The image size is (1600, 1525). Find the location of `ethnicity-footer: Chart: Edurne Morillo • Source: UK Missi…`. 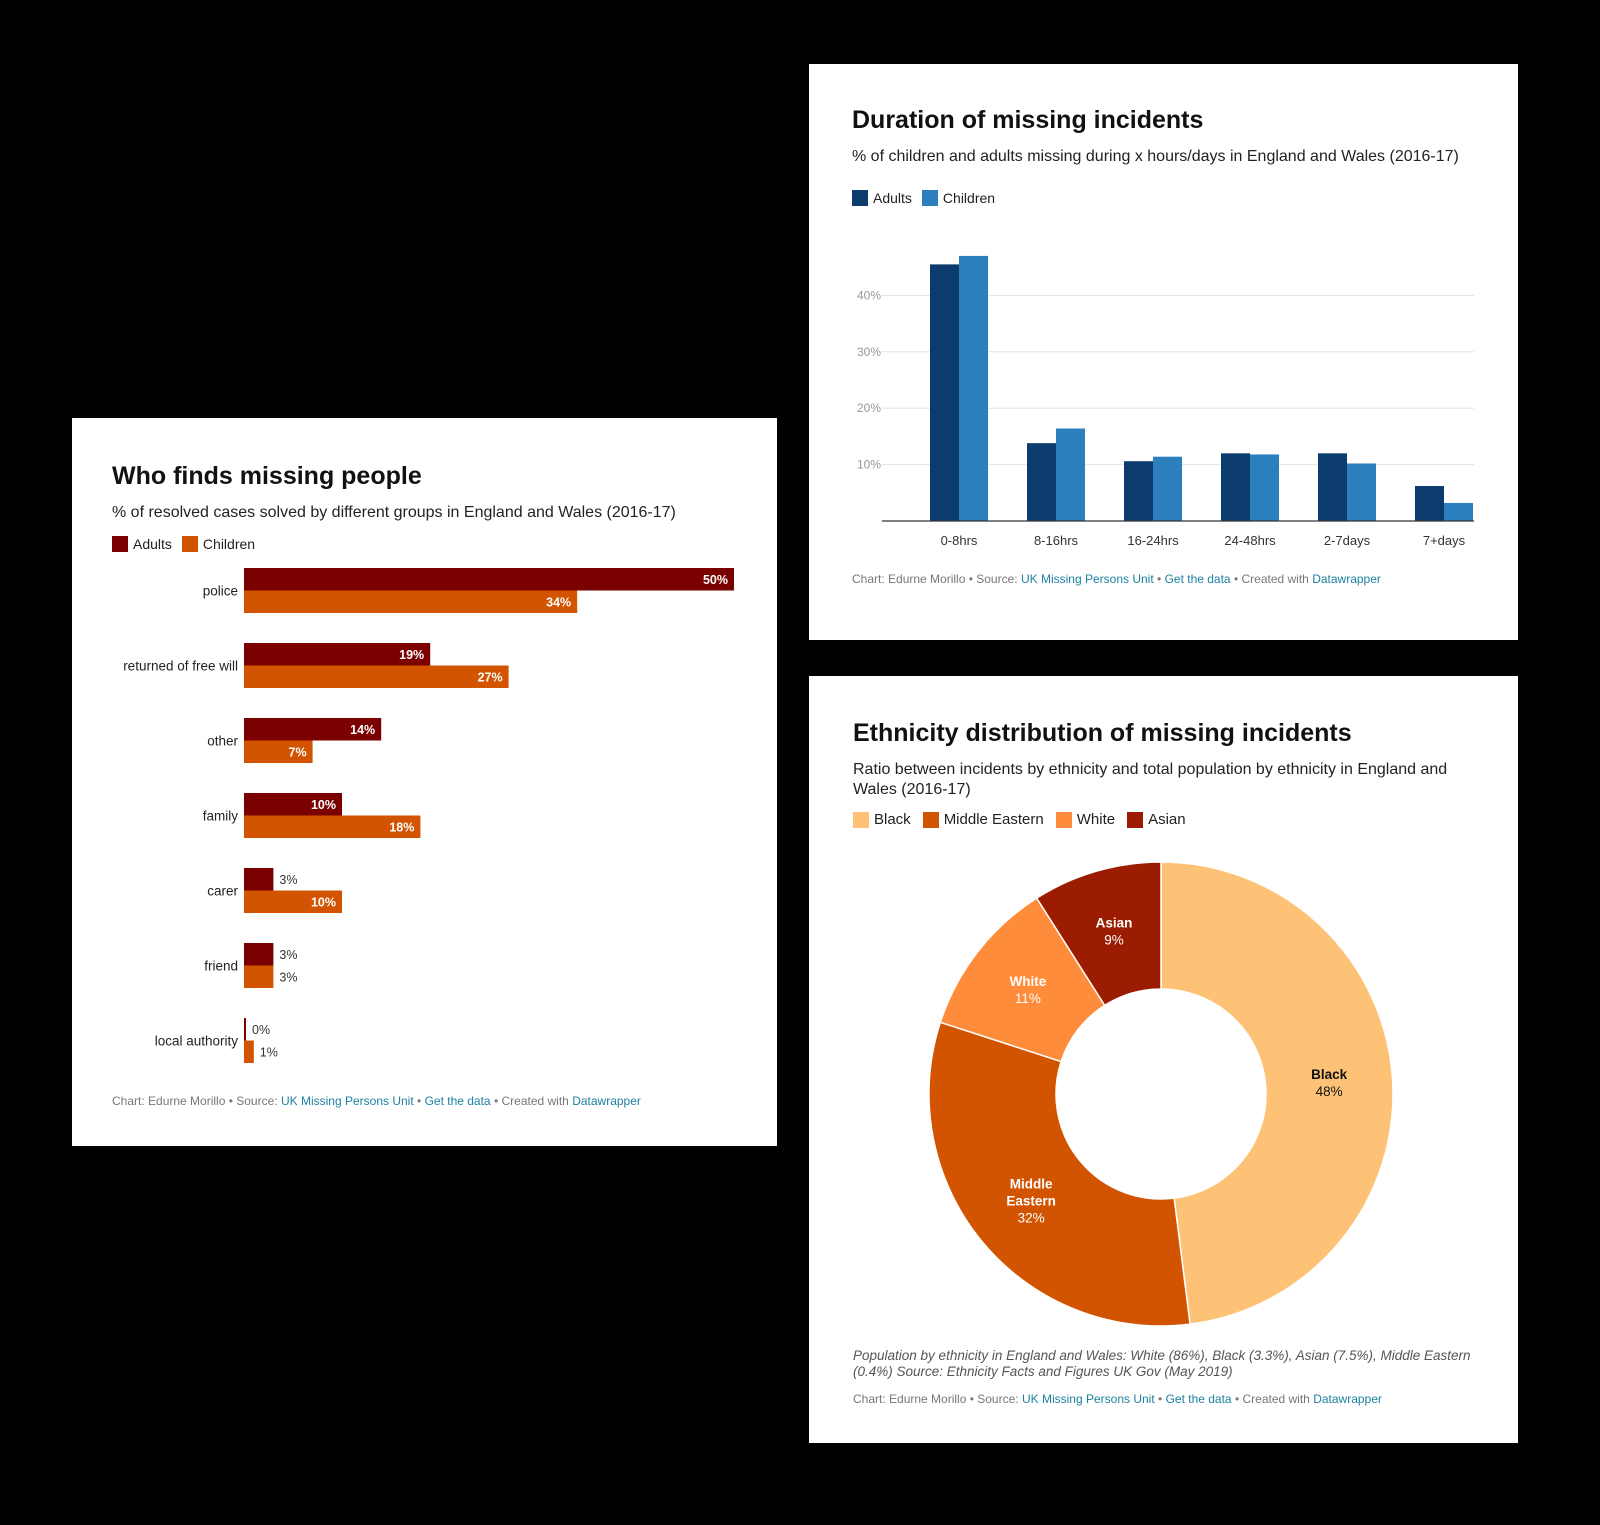

ethnicity-footer: Chart: Edurne Morillo • Source: UK Missi… is located at coordinates (1117, 1399).